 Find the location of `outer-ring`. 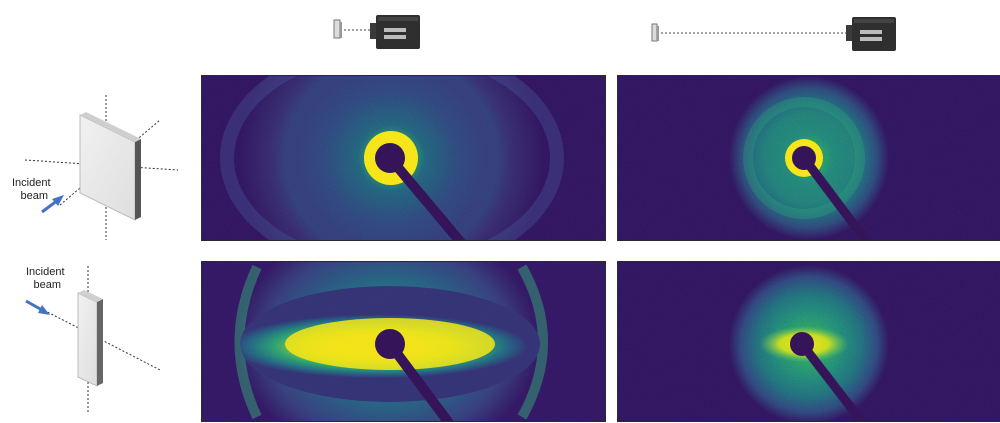

outer-ring is located at coordinates (392, 158).